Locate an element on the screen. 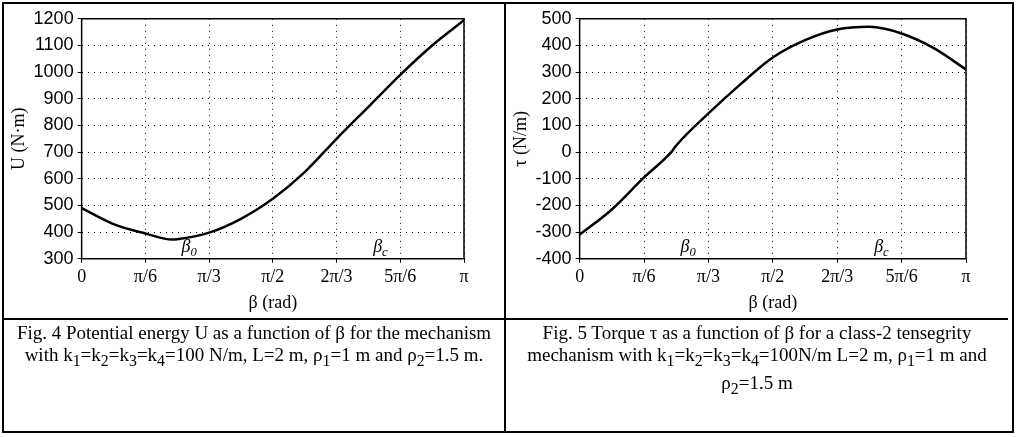  y-tick-label: -100 is located at coordinates (553, 177).